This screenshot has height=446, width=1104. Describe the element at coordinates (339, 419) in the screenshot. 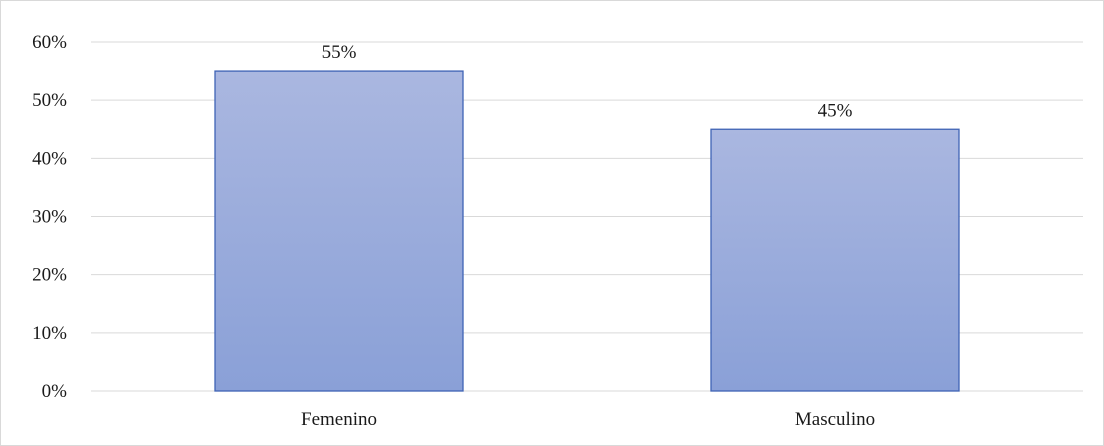

I see `category-label-femenino: Femenino` at that location.